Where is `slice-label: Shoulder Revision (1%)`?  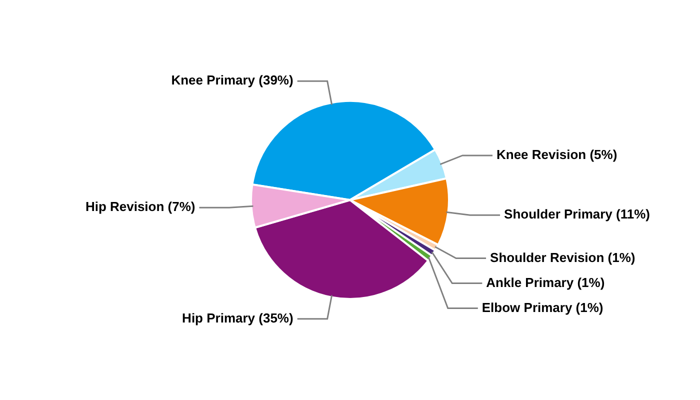 slice-label: Shoulder Revision (1%) is located at coordinates (563, 257).